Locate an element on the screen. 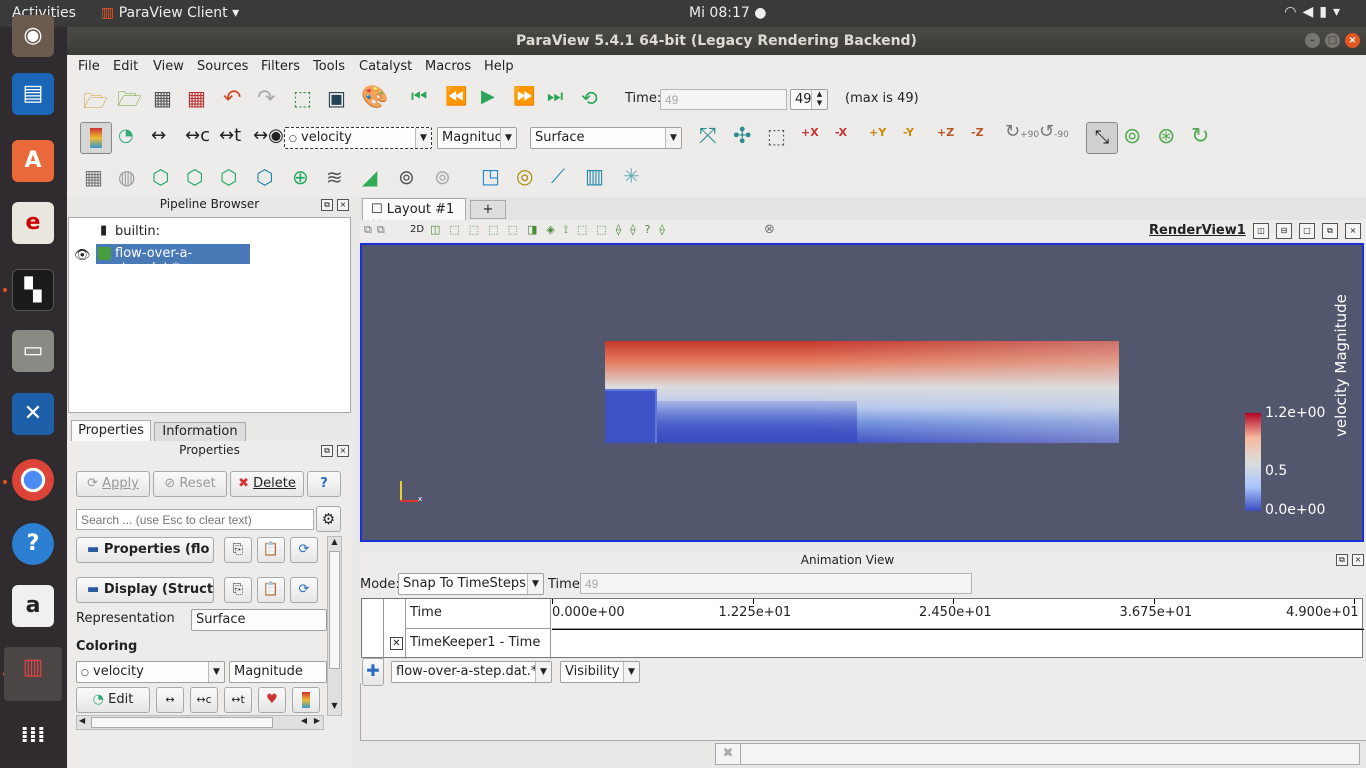 The width and height of the screenshot is (1366, 768). delete-button: ✖ Delete is located at coordinates (267, 484).